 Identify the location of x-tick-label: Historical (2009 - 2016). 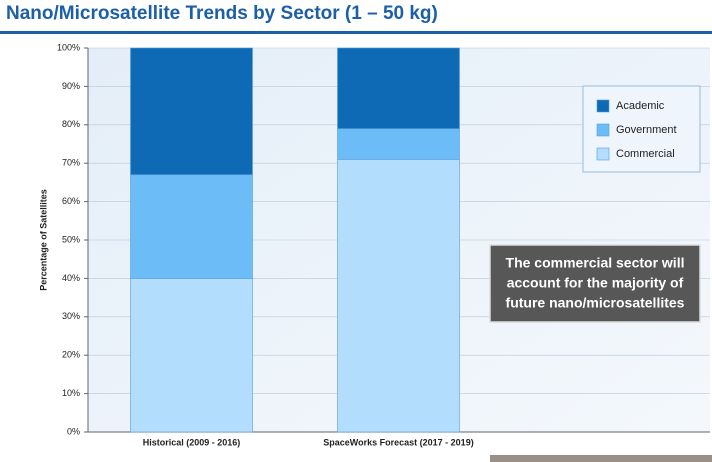
(192, 442).